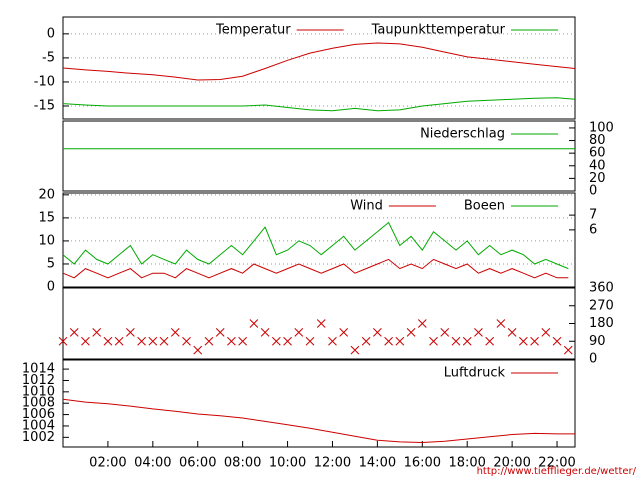  What do you see at coordinates (38, 425) in the screenshot?
I see `y-tick-label: 1004` at bounding box center [38, 425].